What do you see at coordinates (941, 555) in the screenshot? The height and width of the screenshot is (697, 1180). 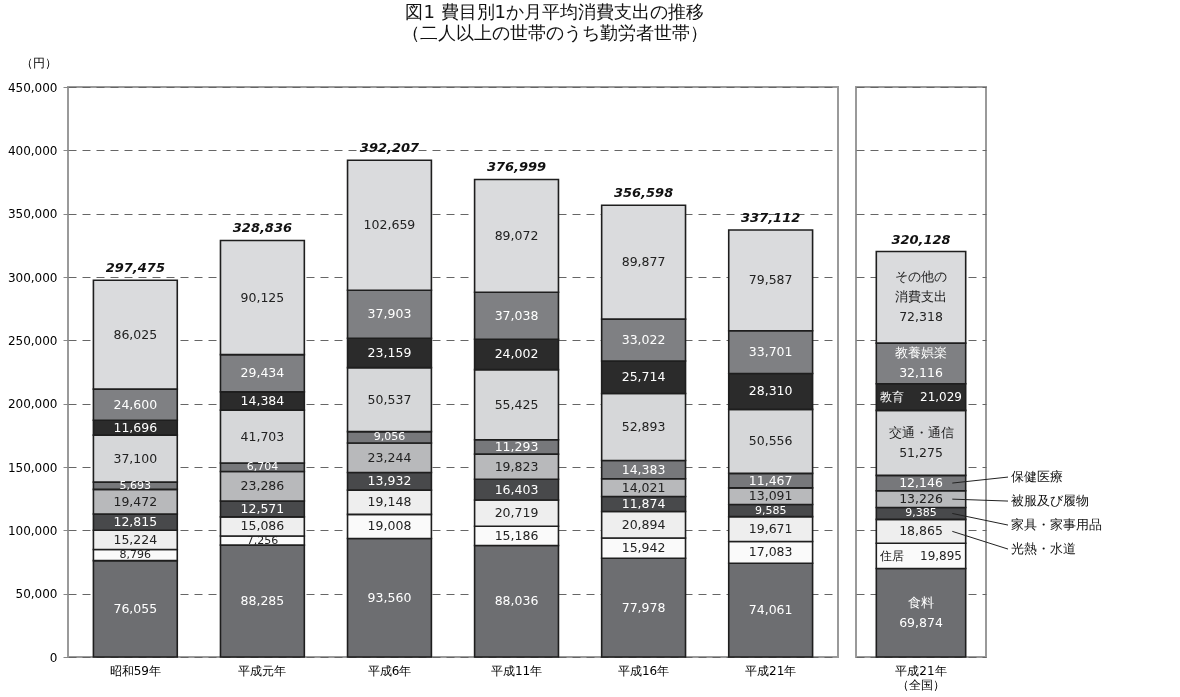 I see `data-label: 19,895` at bounding box center [941, 555].